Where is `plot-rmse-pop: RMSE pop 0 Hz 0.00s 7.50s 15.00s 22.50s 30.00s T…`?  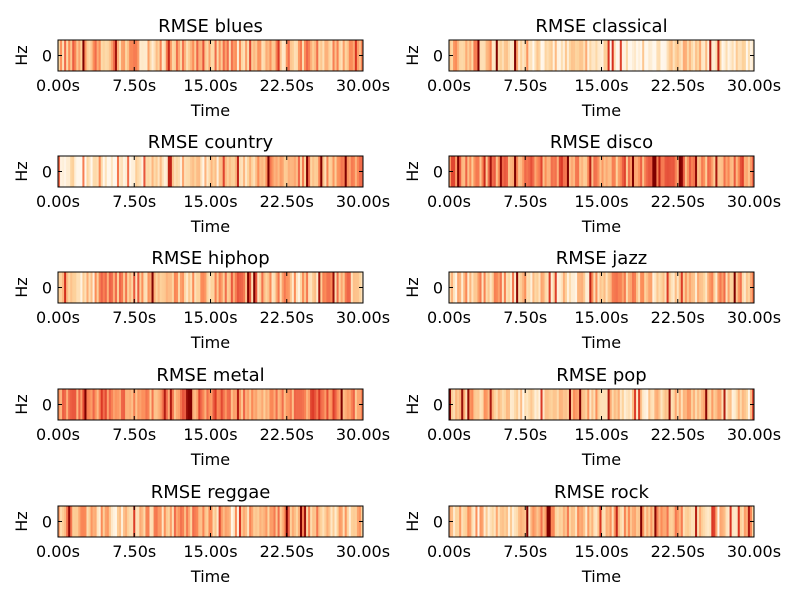
plot-rmse-pop: RMSE pop 0 Hz 0.00s 7.50s 15.00s 22.50s 30.00s T… is located at coordinates (592, 417).